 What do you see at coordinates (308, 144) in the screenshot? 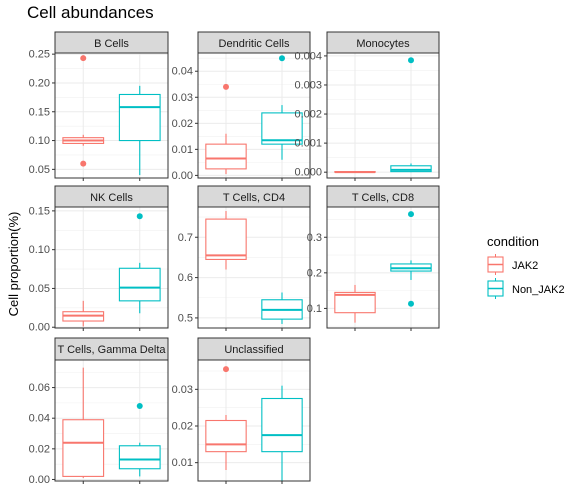
I see `y-tick-label: 0.001` at bounding box center [308, 144].